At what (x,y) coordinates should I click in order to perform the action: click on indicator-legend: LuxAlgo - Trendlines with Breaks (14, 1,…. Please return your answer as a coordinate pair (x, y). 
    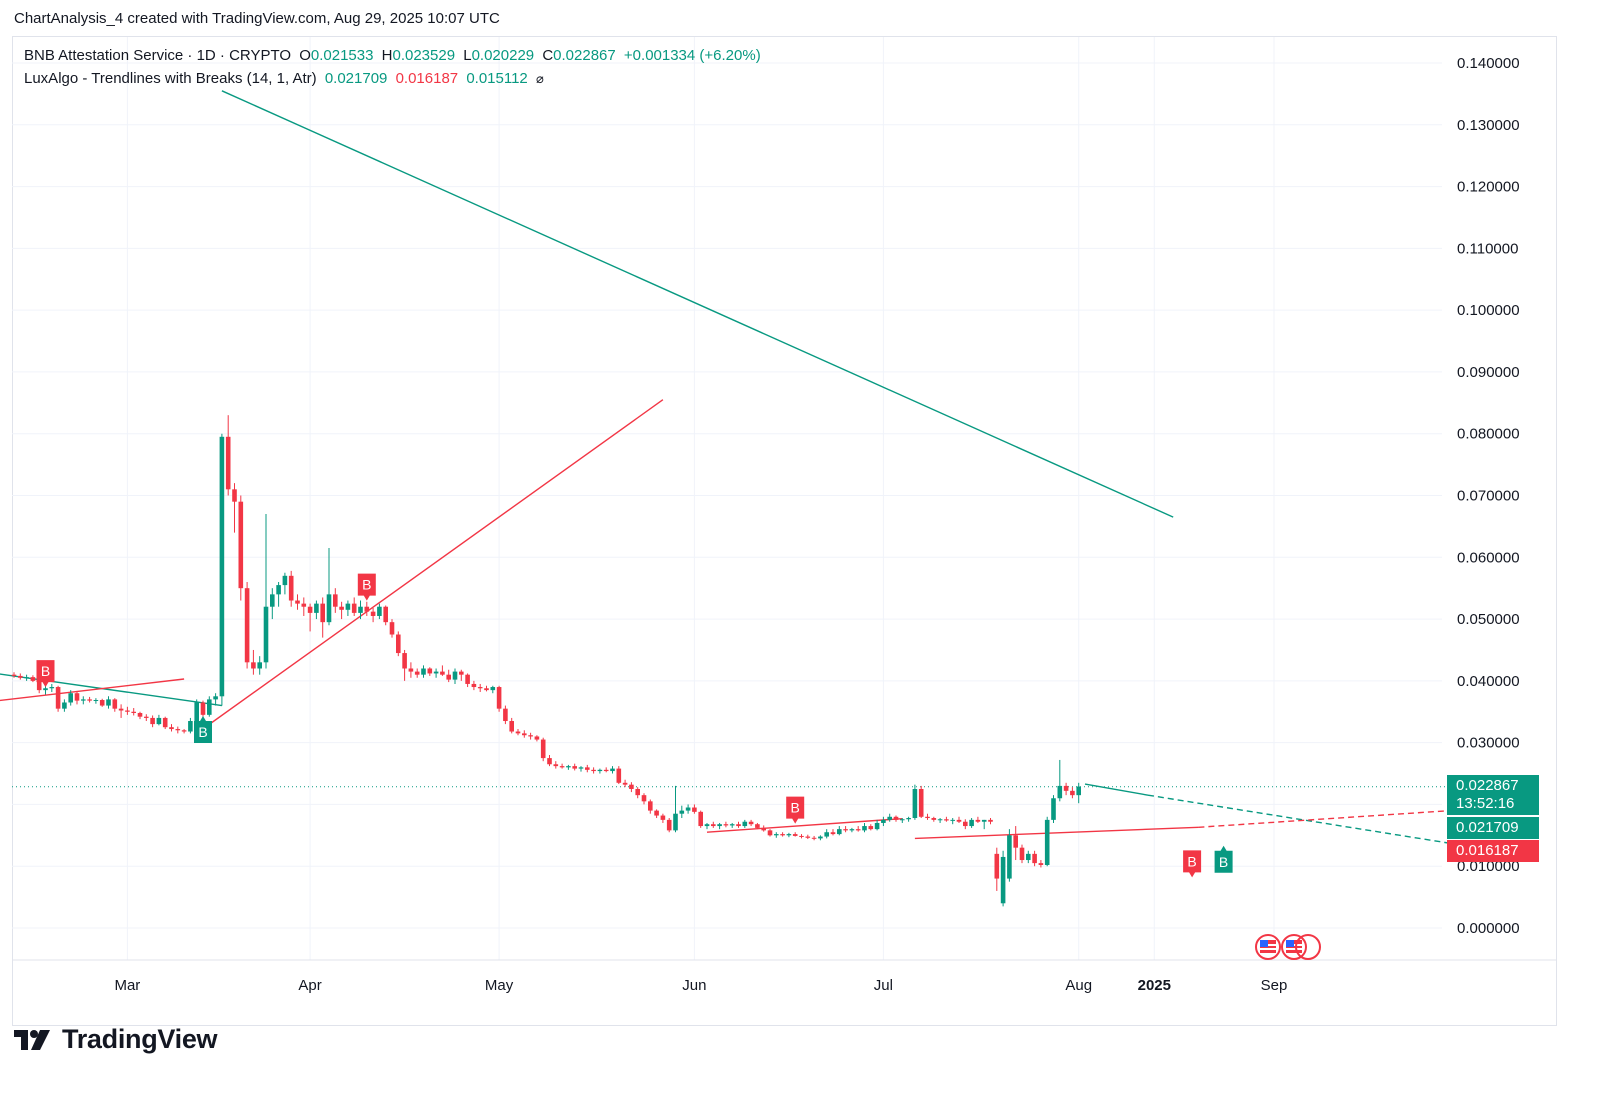
    Looking at the image, I should click on (286, 78).